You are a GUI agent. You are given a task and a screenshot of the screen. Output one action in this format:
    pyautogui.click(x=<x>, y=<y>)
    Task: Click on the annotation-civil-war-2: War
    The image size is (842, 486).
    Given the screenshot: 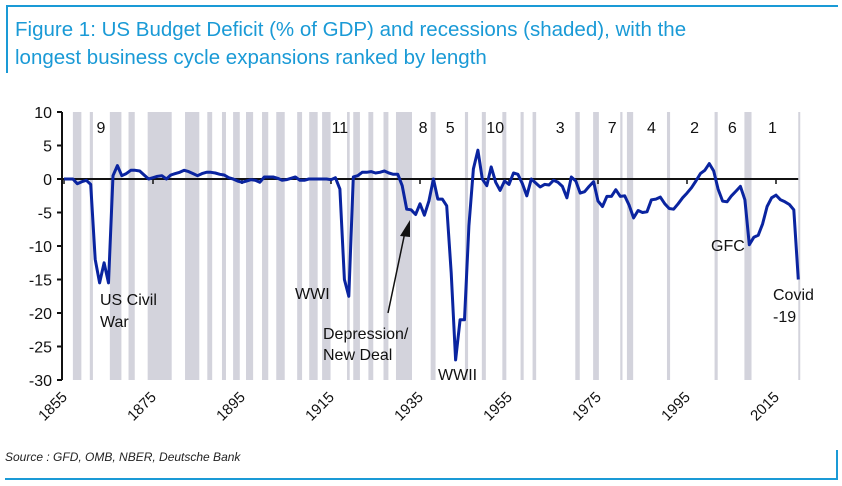 What is the action you would take?
    pyautogui.click(x=114, y=322)
    